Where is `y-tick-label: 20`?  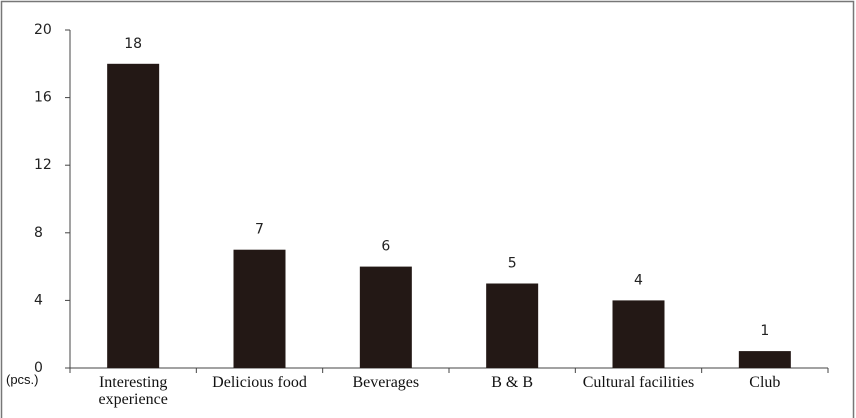 y-tick-label: 20 is located at coordinates (43, 30).